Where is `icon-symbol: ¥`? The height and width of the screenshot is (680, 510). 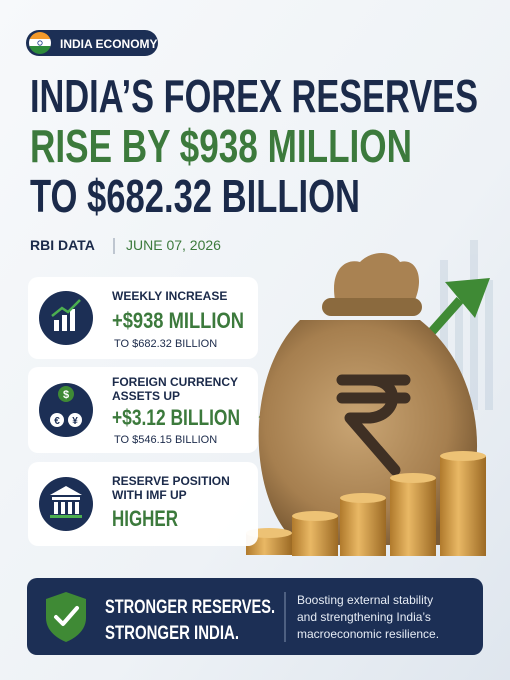 icon-symbol: ¥ is located at coordinates (75, 421).